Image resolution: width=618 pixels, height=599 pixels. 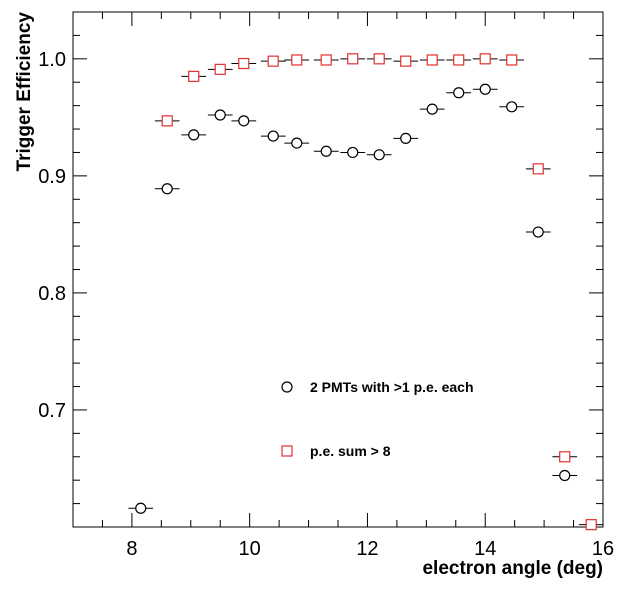 What do you see at coordinates (52, 60) in the screenshot?
I see `y-tick-label: 1.0` at bounding box center [52, 60].